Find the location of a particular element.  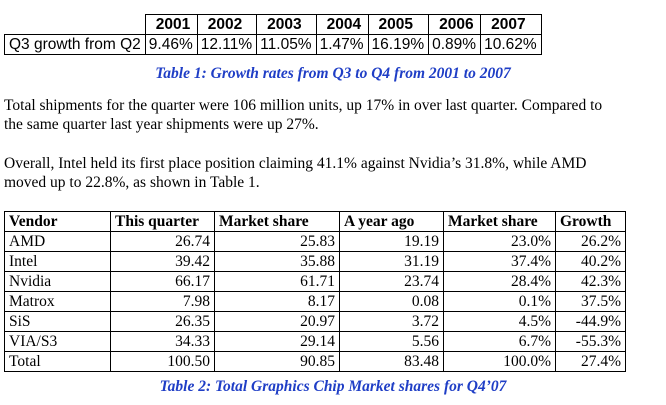

column-header: Vendor is located at coordinates (57, 221).